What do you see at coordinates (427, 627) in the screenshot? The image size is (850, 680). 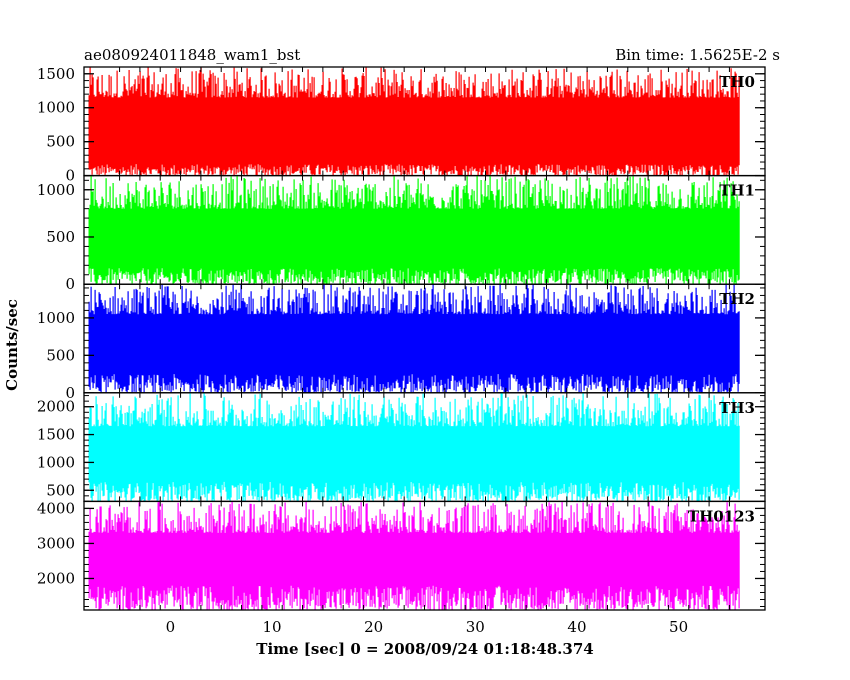 I see `x-axis: 0 10 20 30 40 50` at bounding box center [427, 627].